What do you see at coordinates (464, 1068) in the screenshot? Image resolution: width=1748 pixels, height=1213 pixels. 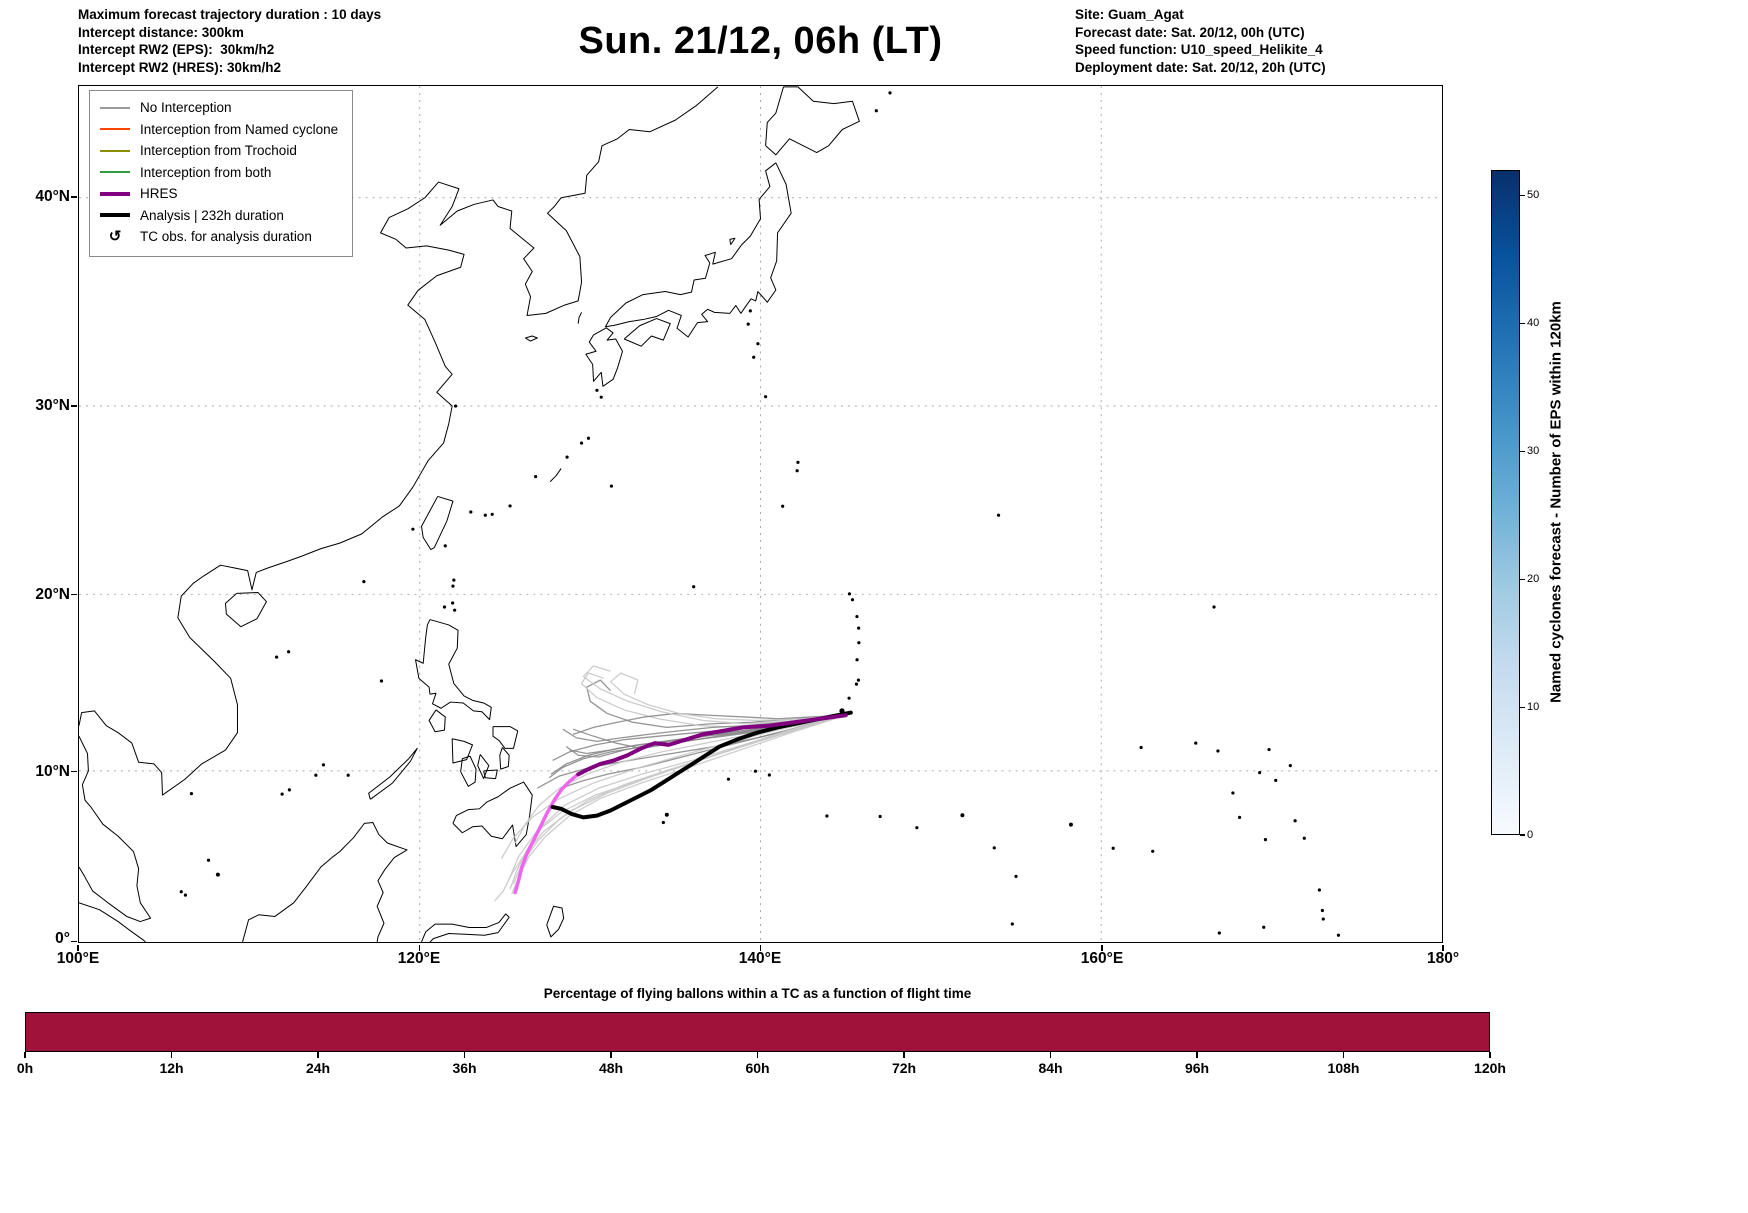 I see `flight-time-tick-label: 36h` at bounding box center [464, 1068].